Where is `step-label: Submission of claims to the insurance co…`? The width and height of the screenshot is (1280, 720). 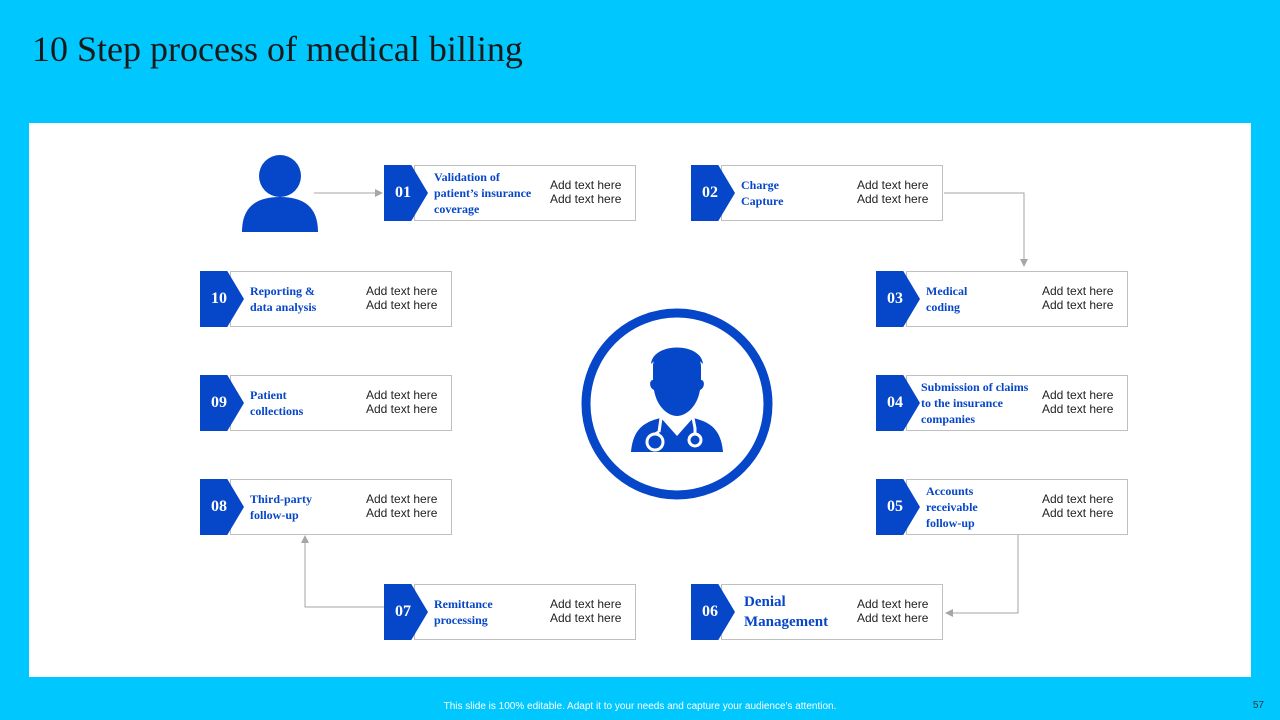
step-label: Submission of claims to the insurance co… is located at coordinates (975, 403).